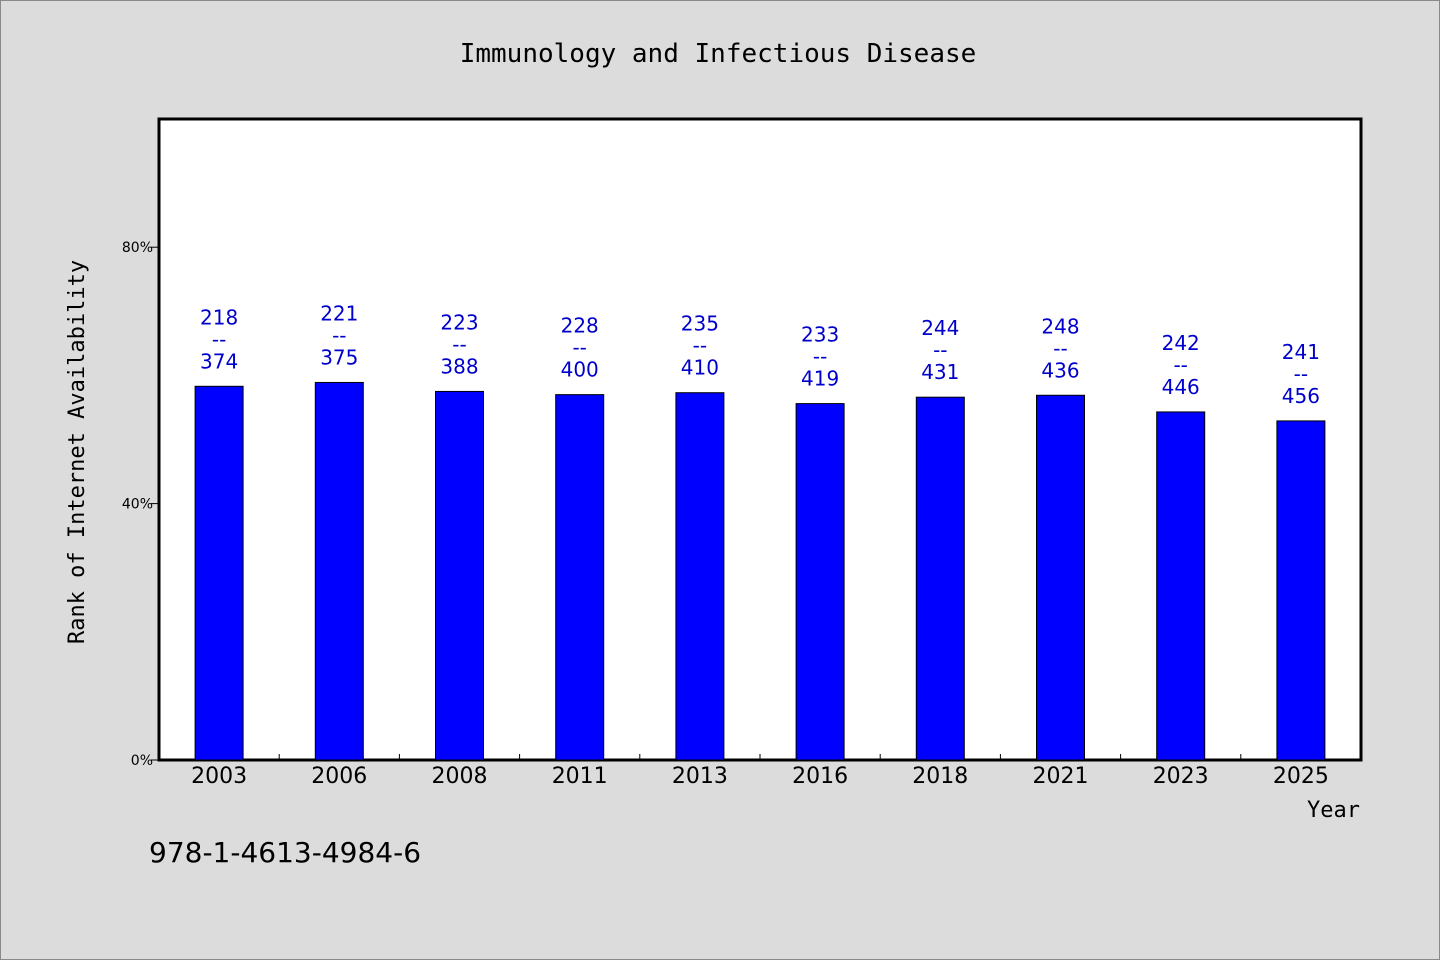  What do you see at coordinates (1301, 374) in the screenshot?
I see `data-label-2025-line2: --` at bounding box center [1301, 374].